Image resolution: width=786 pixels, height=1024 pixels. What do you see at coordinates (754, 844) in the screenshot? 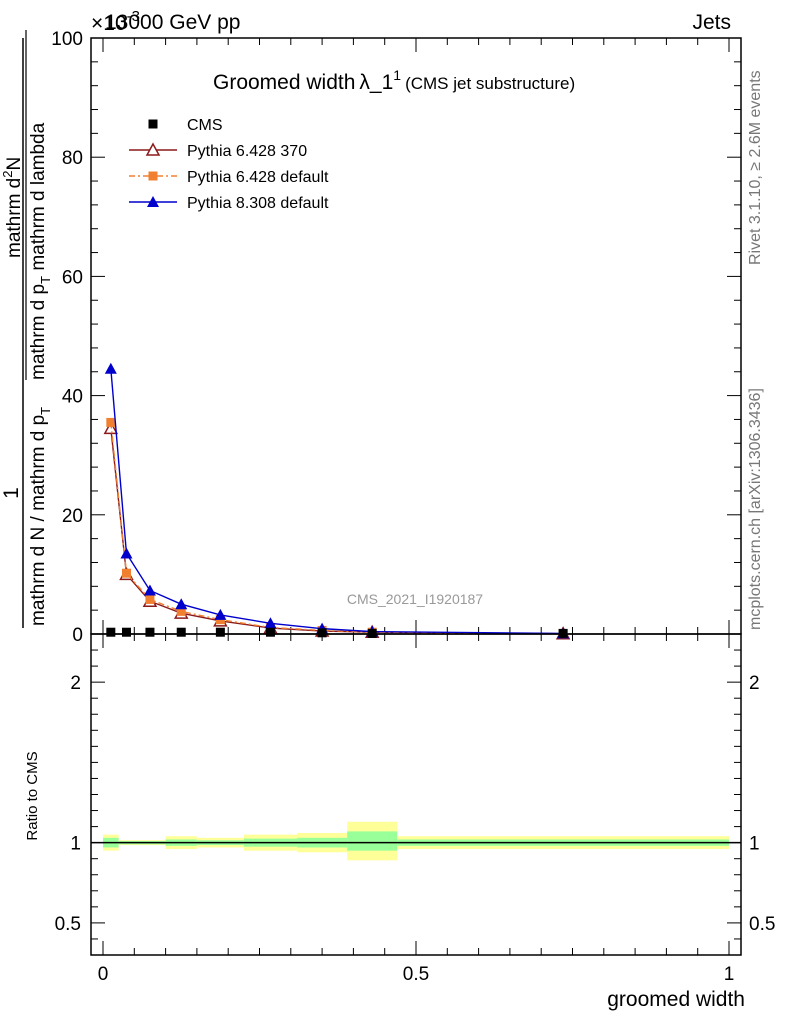
I see `ratio-y-tick-label-right: 1` at bounding box center [754, 844].